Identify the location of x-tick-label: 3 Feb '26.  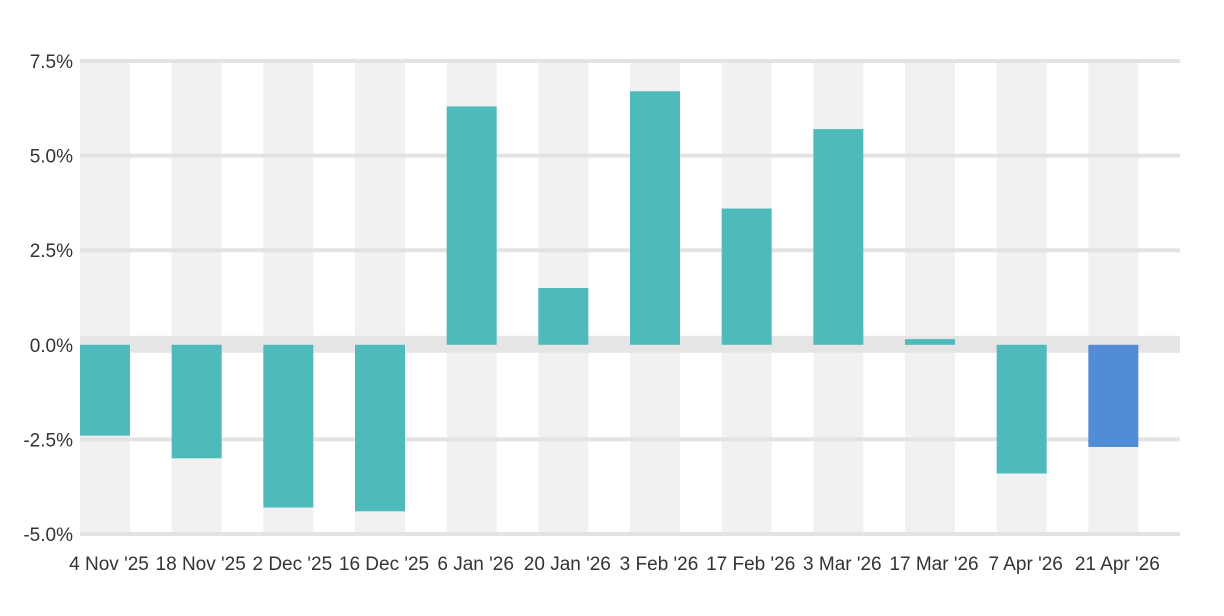
(659, 564).